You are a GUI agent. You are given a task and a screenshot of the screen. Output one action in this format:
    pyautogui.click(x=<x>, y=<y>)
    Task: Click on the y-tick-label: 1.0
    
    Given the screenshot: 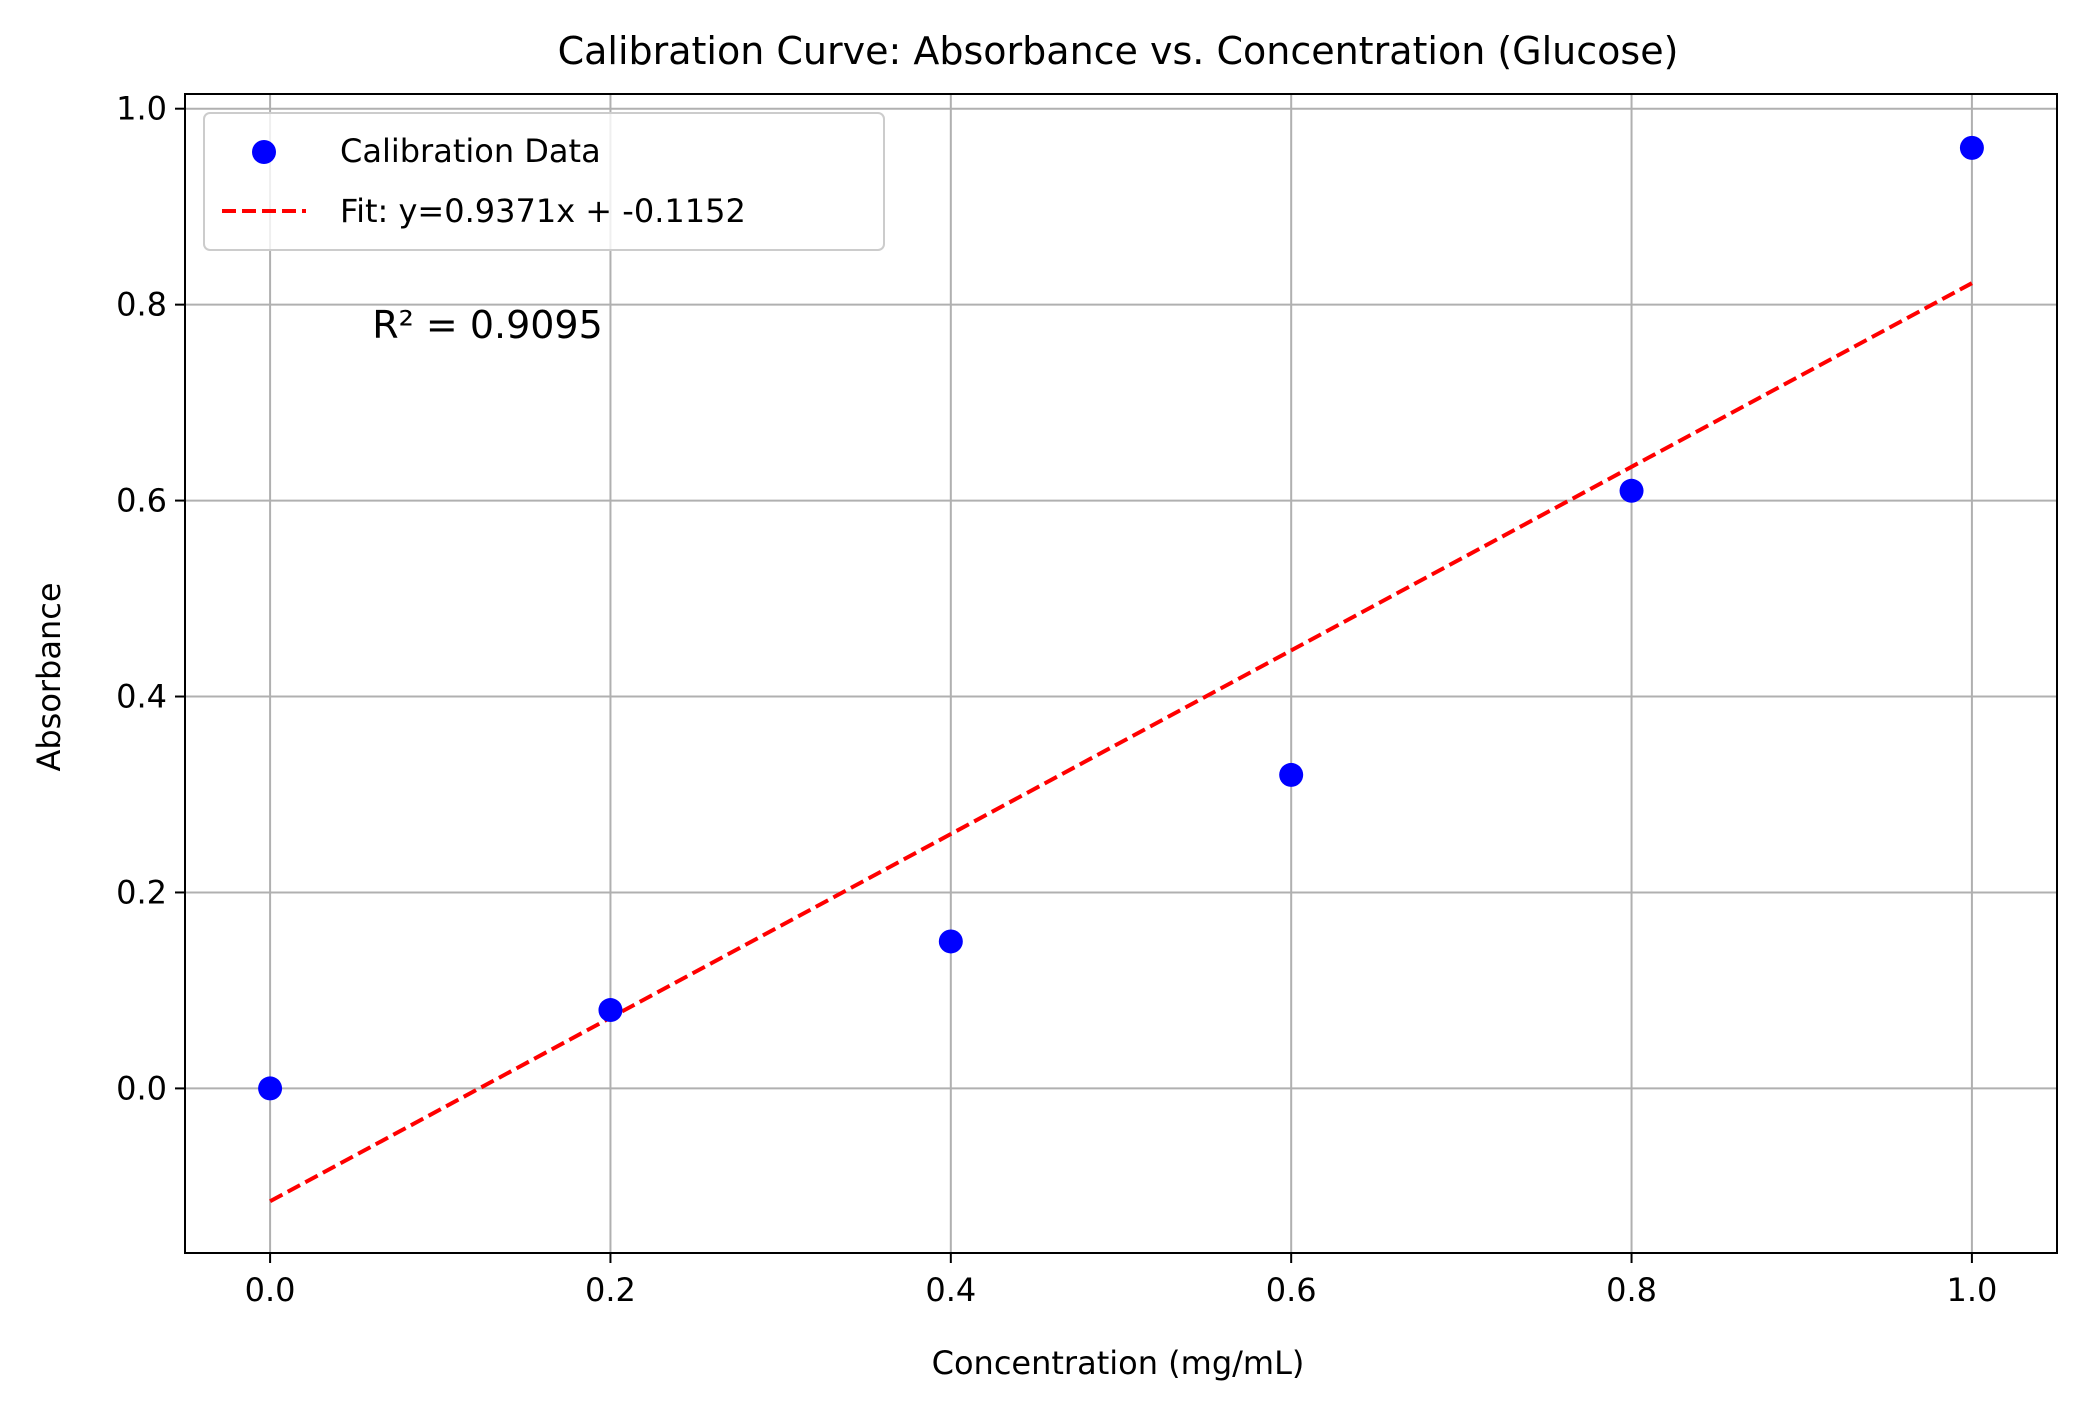 What is the action you would take?
    pyautogui.click(x=141, y=109)
    